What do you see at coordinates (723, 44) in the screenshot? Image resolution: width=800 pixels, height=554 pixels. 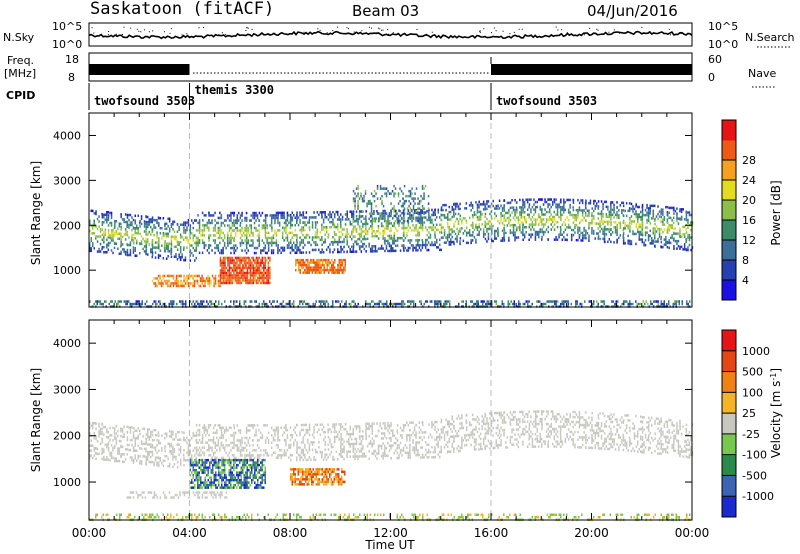 I see `nsearch-tick-bottom: 10^0` at bounding box center [723, 44].